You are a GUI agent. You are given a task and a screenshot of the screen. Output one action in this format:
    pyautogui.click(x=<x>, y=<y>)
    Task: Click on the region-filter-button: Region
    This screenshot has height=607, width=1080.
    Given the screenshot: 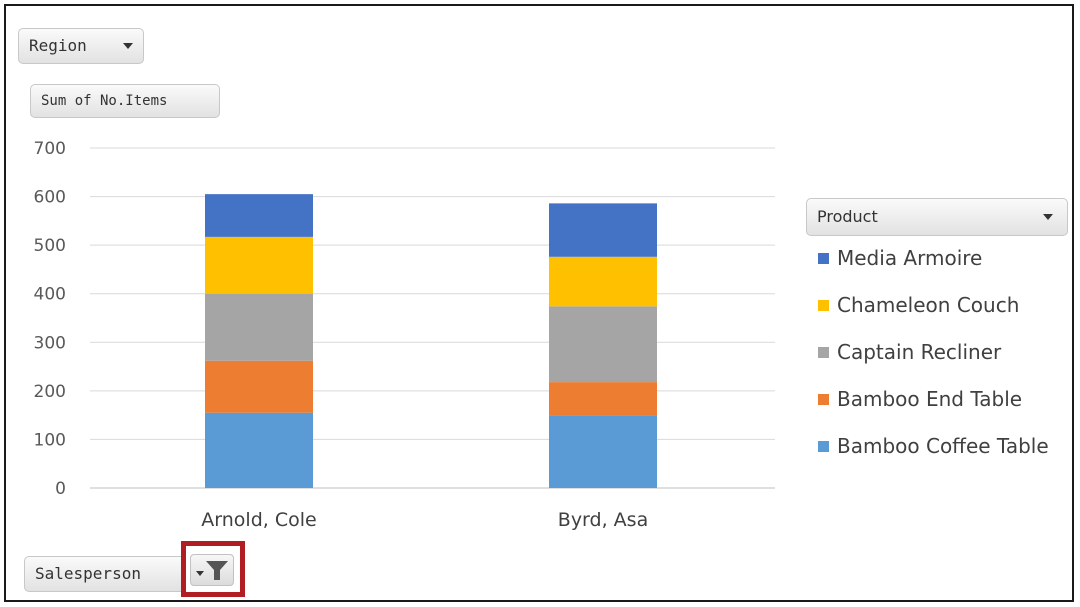 What is the action you would take?
    pyautogui.click(x=81, y=46)
    